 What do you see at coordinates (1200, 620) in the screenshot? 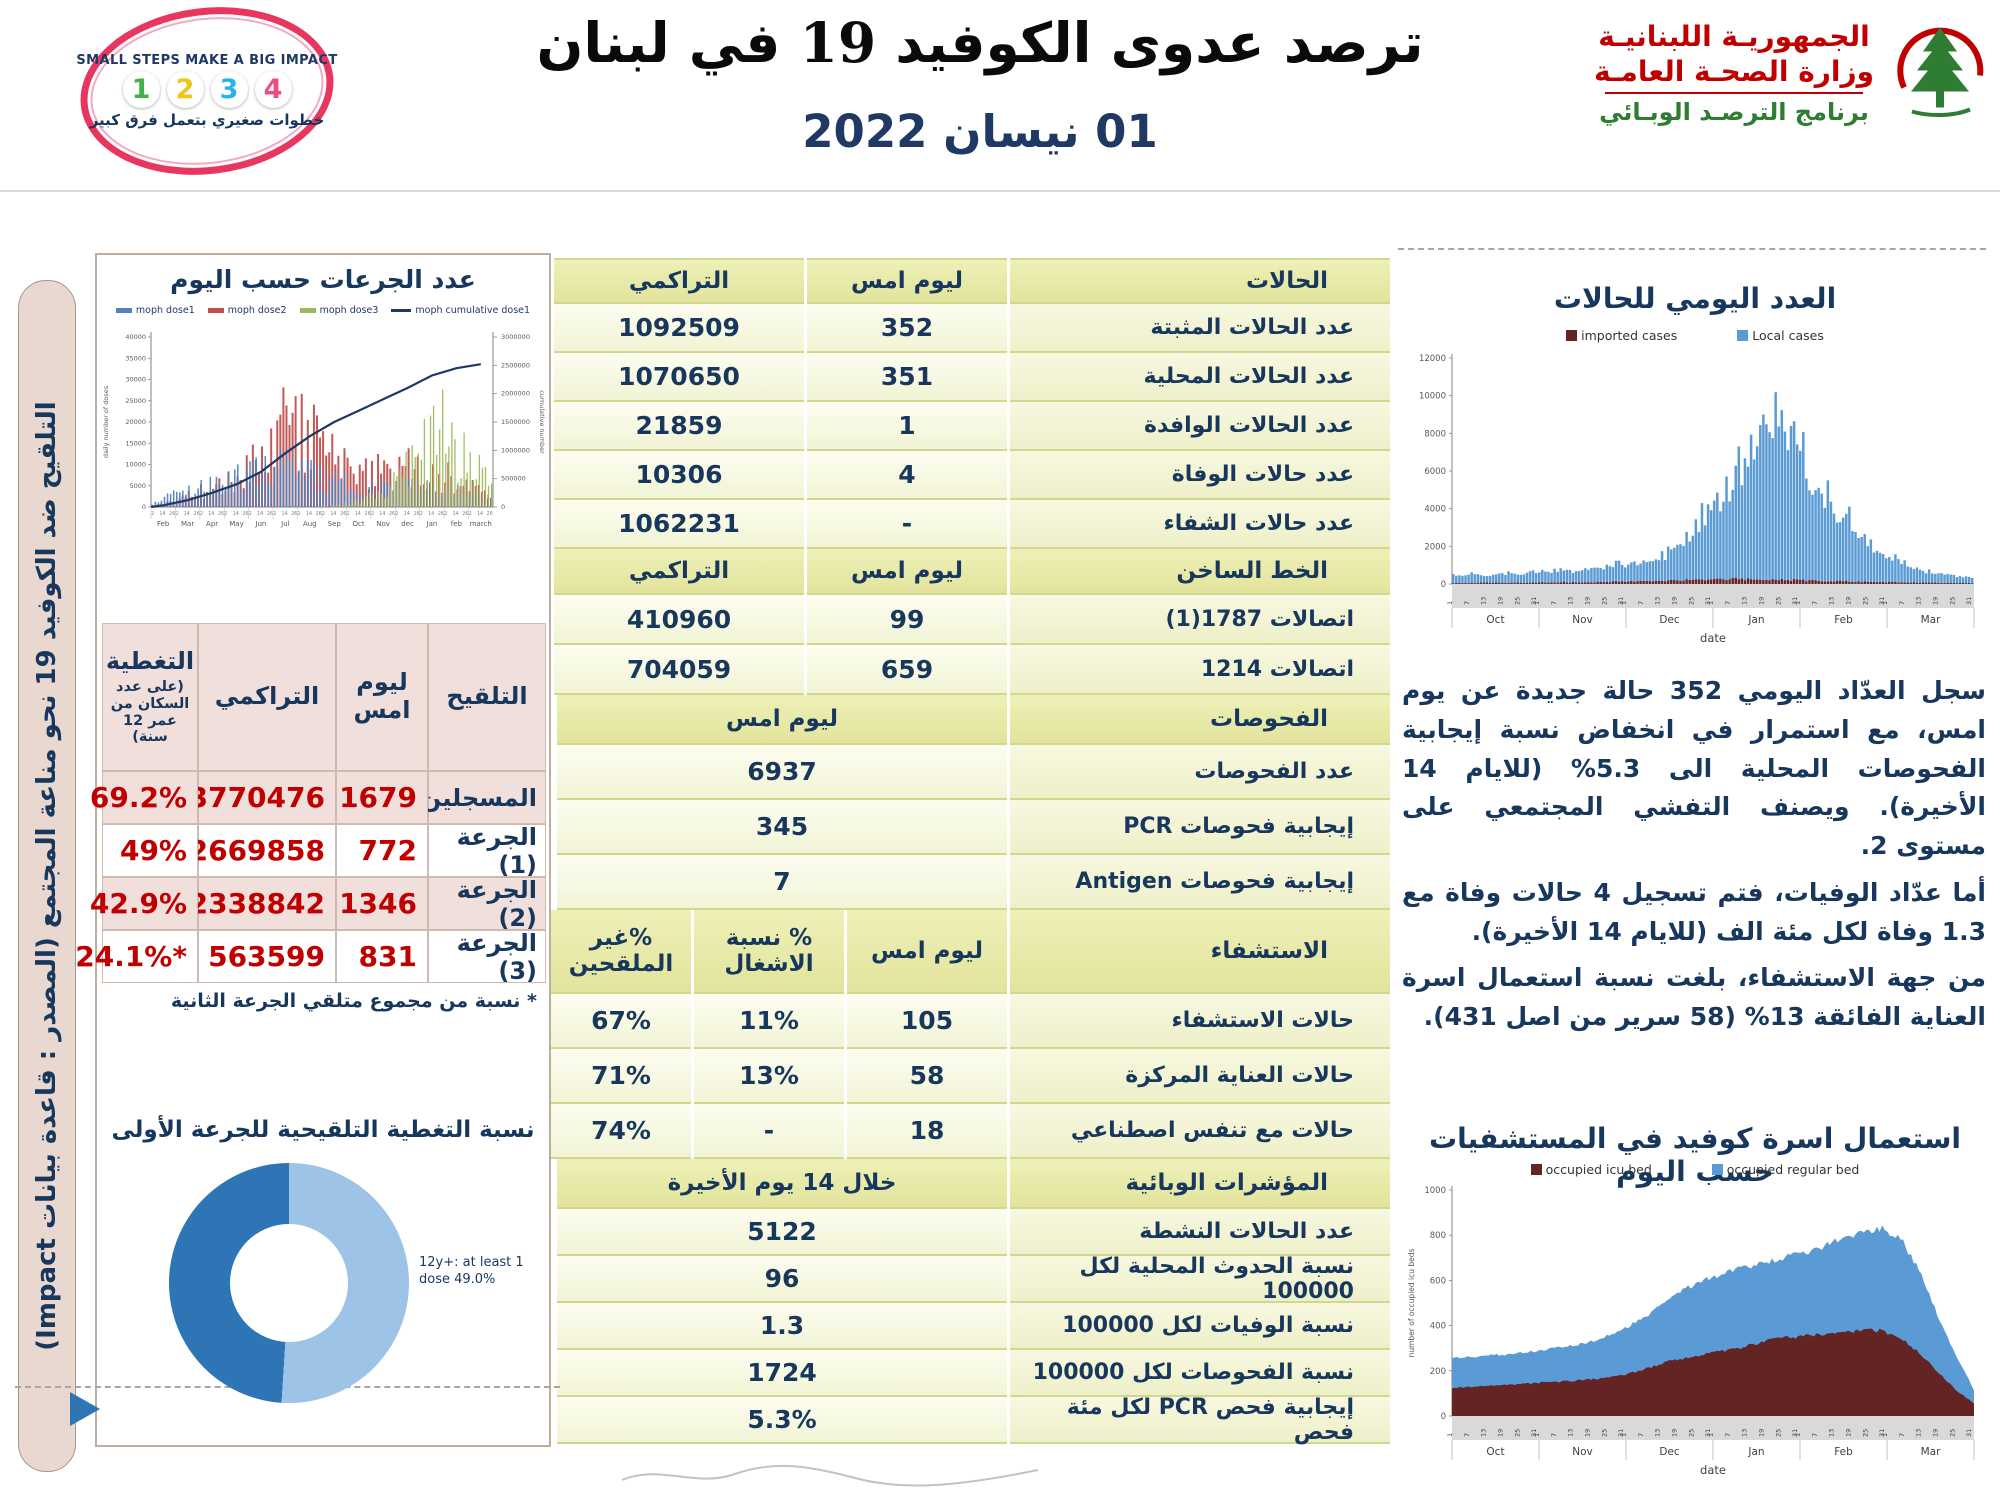
I see `row-label: اتصالات 1787(1)` at bounding box center [1200, 620].